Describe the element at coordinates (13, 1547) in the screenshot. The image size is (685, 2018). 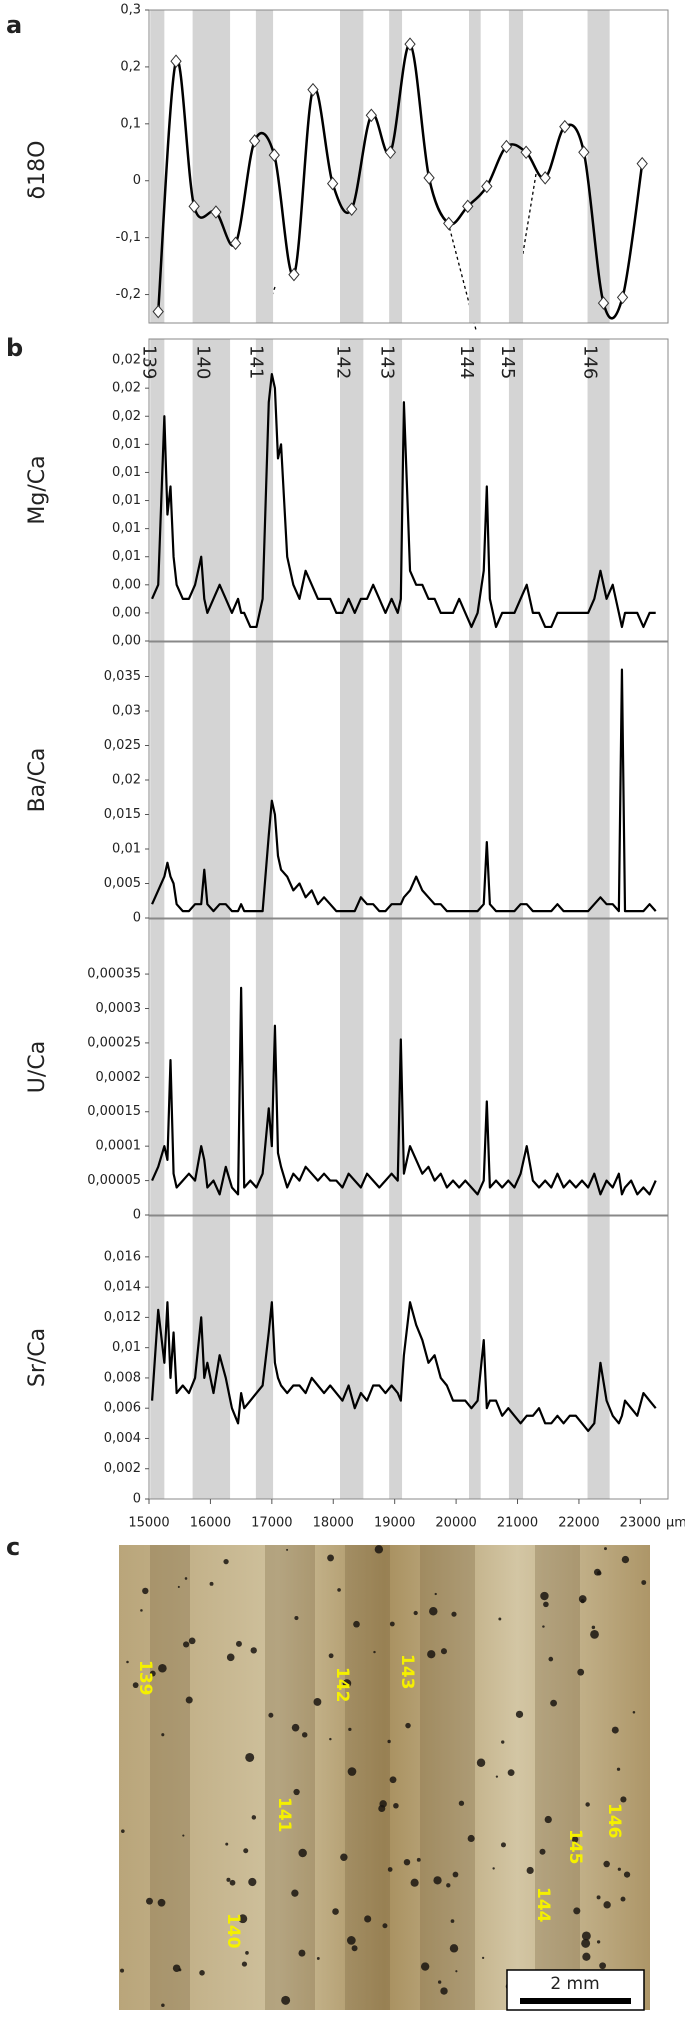
I see `panel-label: c` at that location.